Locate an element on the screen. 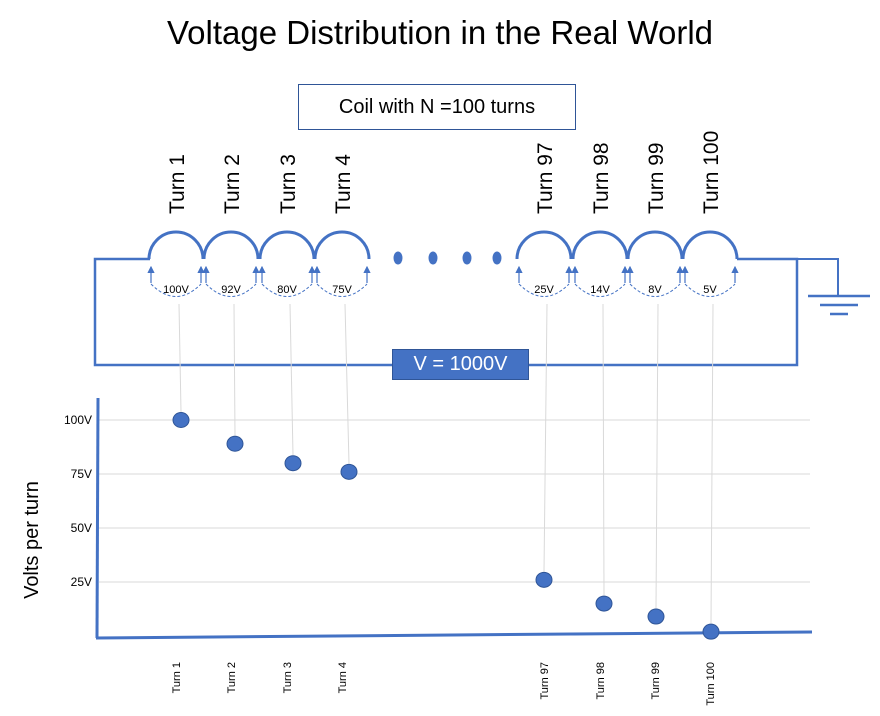 The width and height of the screenshot is (880, 716). turn-voltage-label: 8V is located at coordinates (655, 290).